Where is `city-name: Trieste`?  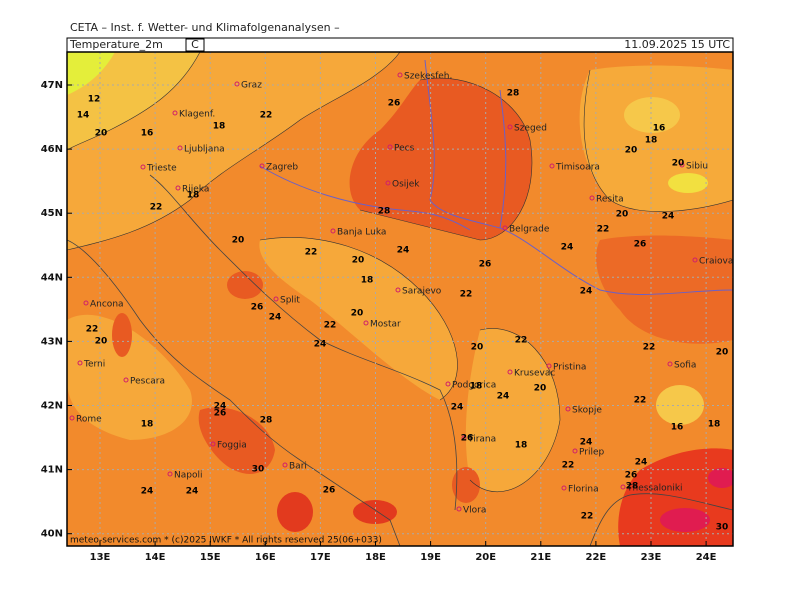 city-name: Trieste is located at coordinates (161, 169).